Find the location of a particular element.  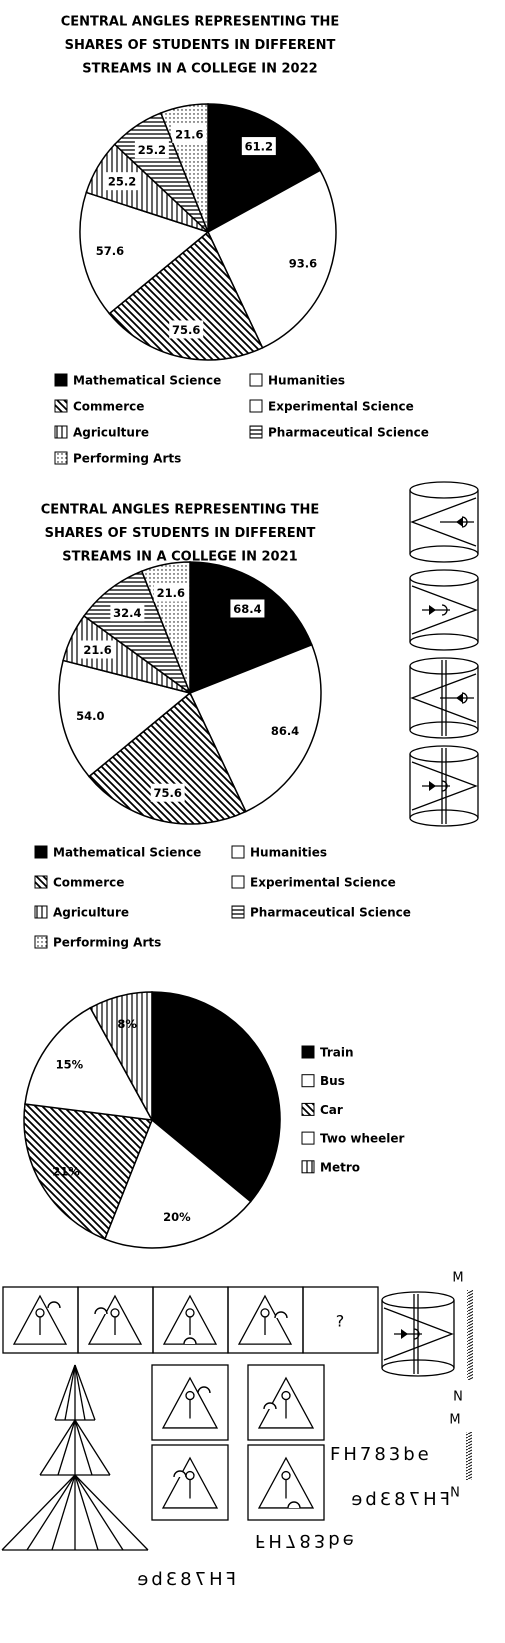

option-box is located at coordinates (190, 1402).